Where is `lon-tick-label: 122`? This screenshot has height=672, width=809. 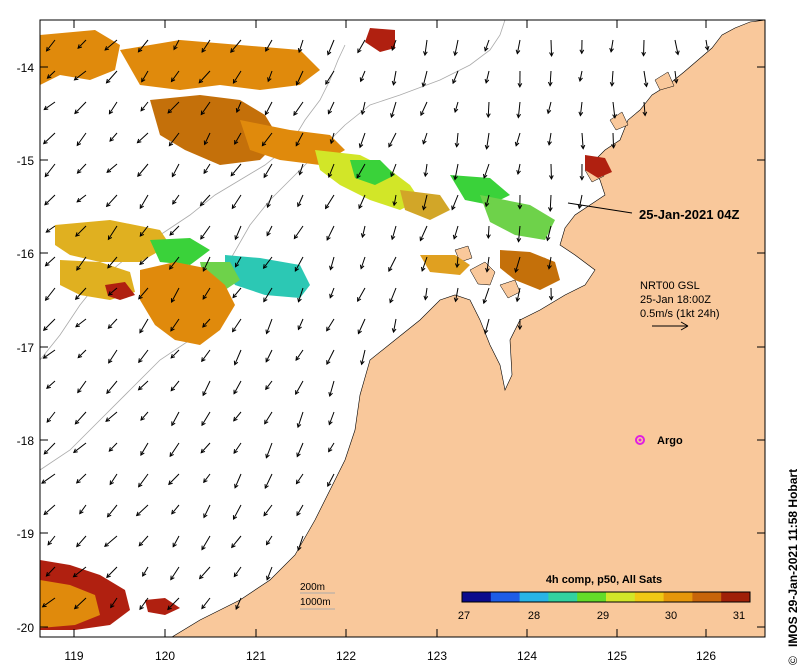
lon-tick-label: 122 is located at coordinates (346, 656).